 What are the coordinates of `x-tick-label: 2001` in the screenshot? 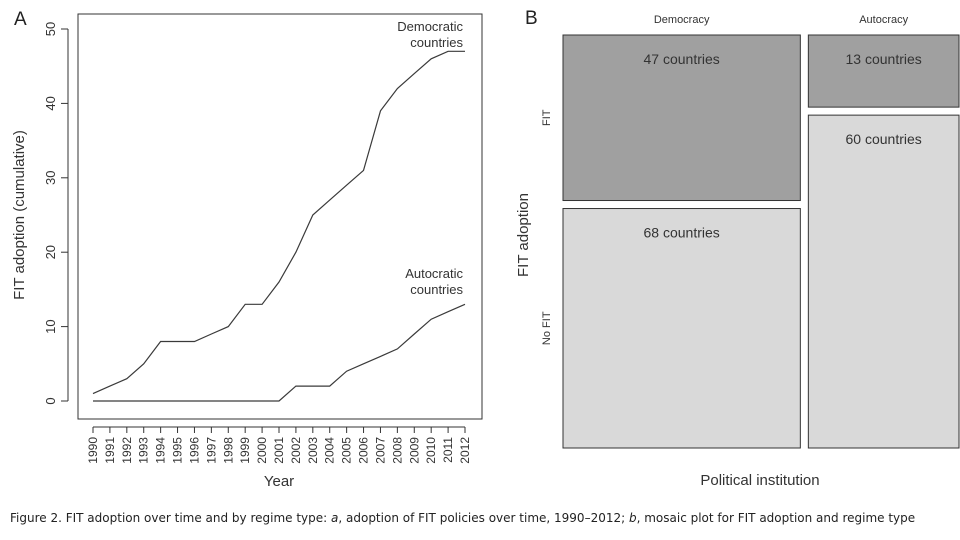 It's located at (279, 450).